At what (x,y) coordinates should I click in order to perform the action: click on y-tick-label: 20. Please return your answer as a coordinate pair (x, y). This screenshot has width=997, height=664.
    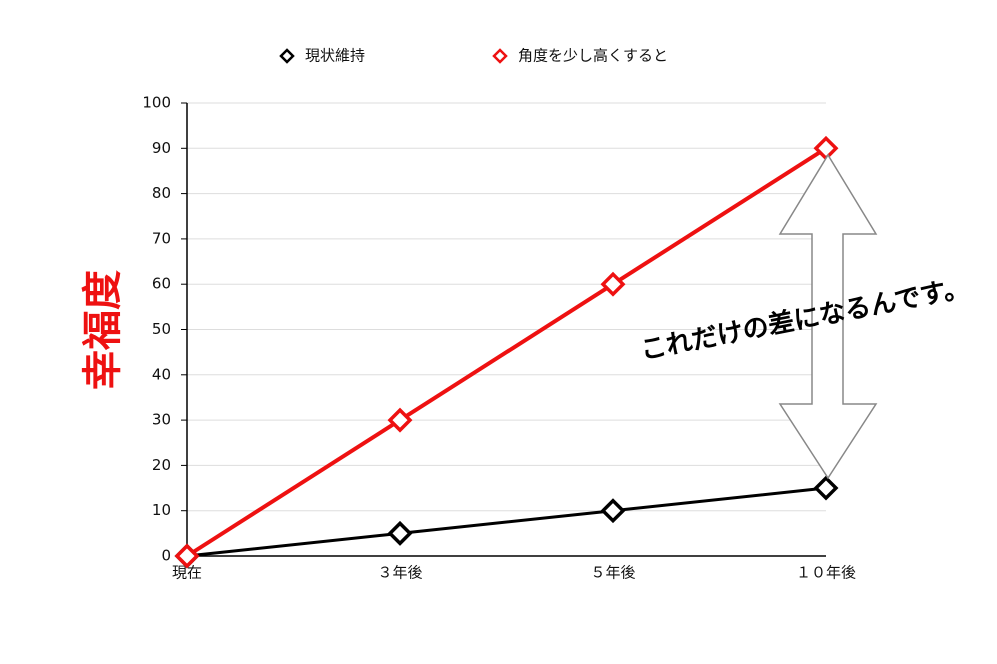
    Looking at the image, I should click on (161, 465).